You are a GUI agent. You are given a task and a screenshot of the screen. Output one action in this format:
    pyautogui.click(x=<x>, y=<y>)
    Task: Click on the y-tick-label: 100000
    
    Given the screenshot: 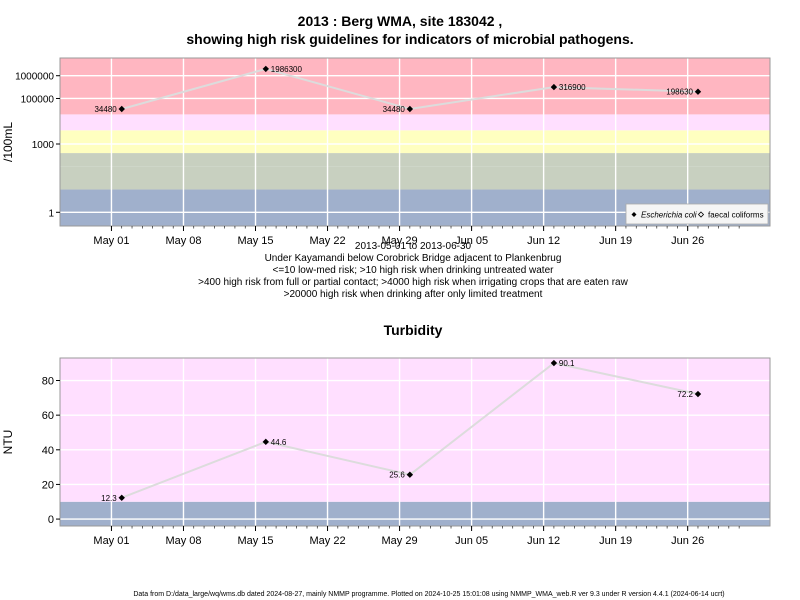 What is the action you would take?
    pyautogui.click(x=38, y=99)
    